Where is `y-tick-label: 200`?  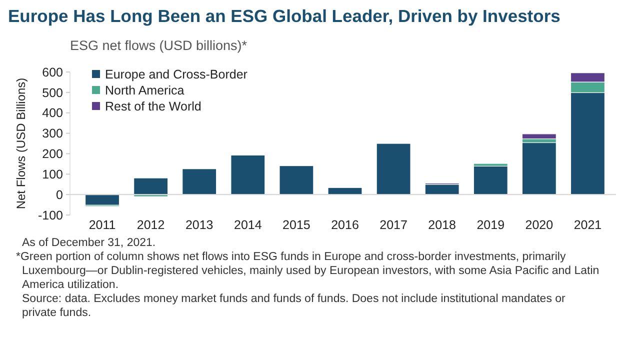 y-tick-label: 200 is located at coordinates (53, 154).